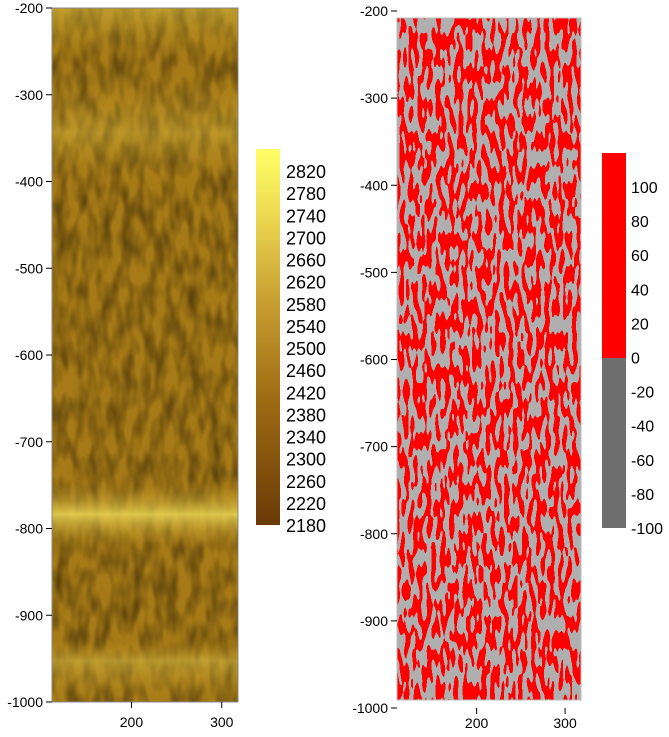 The image size is (669, 737). I want to click on colorbar-label: 2420, so click(306, 393).